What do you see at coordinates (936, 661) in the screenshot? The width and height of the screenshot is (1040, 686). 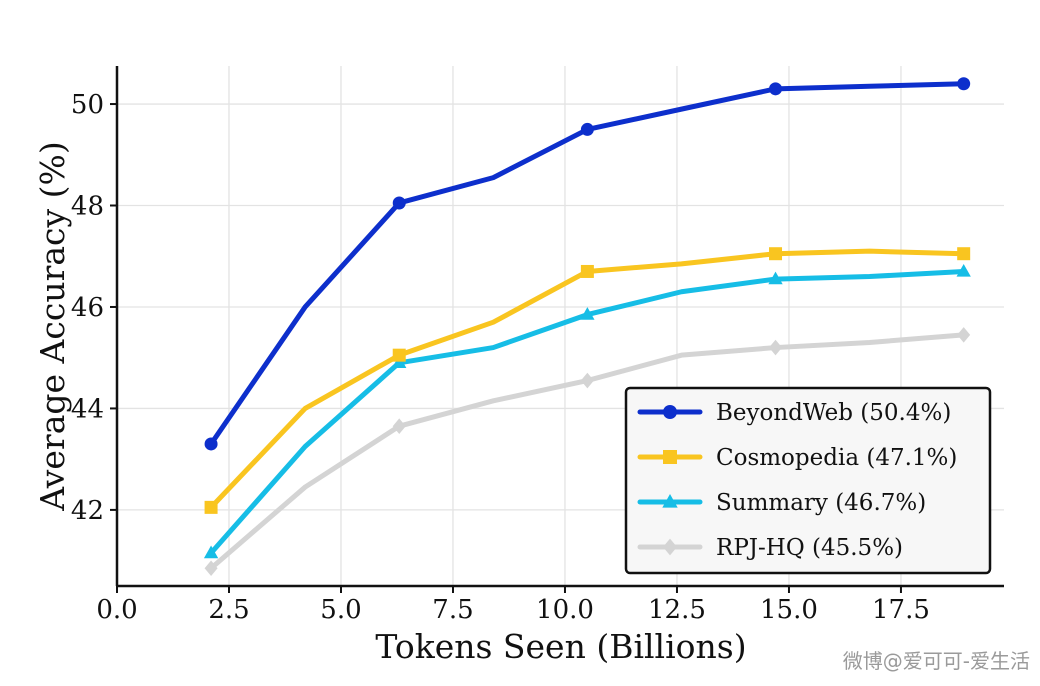 I see `watermark: 微博@爱可可-爱生活` at bounding box center [936, 661].